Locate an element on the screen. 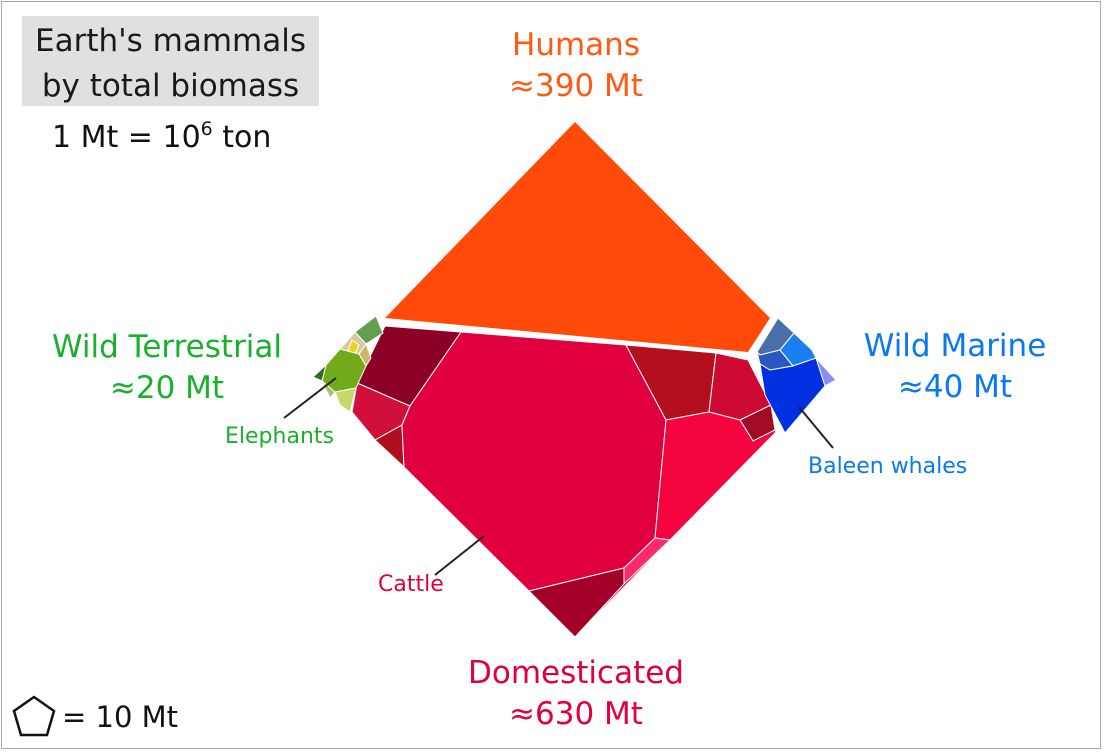 The height and width of the screenshot is (752, 1104). baleen-whales-leader-line is located at coordinates (816, 427).